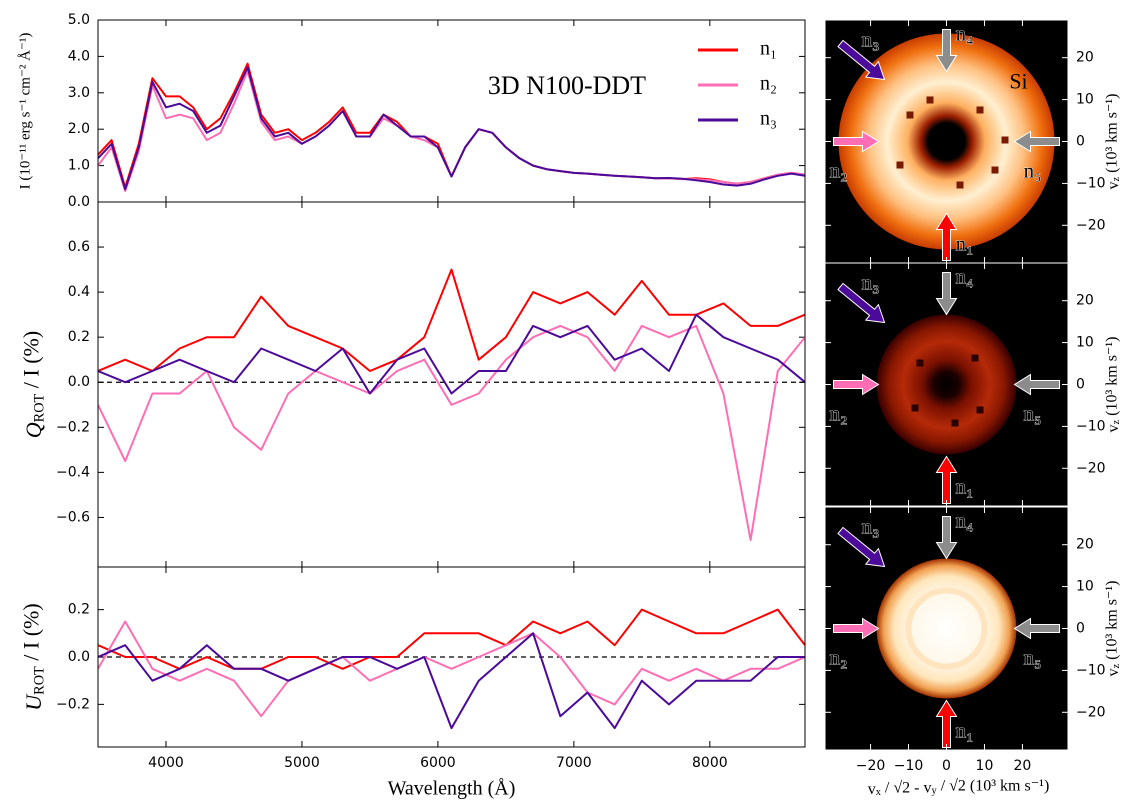 This screenshot has height=808, width=1136. What do you see at coordinates (79, 247) in the screenshot?
I see `y-tick-label: 0.6` at bounding box center [79, 247].